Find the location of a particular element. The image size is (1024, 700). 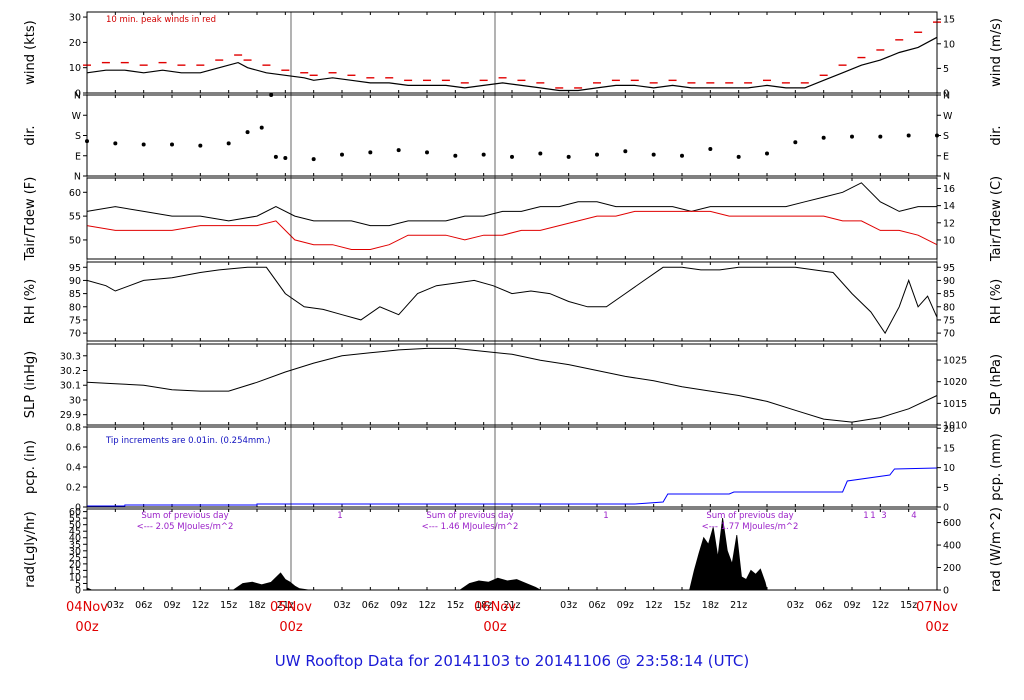

pcp-ylabel-right: pcp. (mm) is located at coordinates (996, 466).